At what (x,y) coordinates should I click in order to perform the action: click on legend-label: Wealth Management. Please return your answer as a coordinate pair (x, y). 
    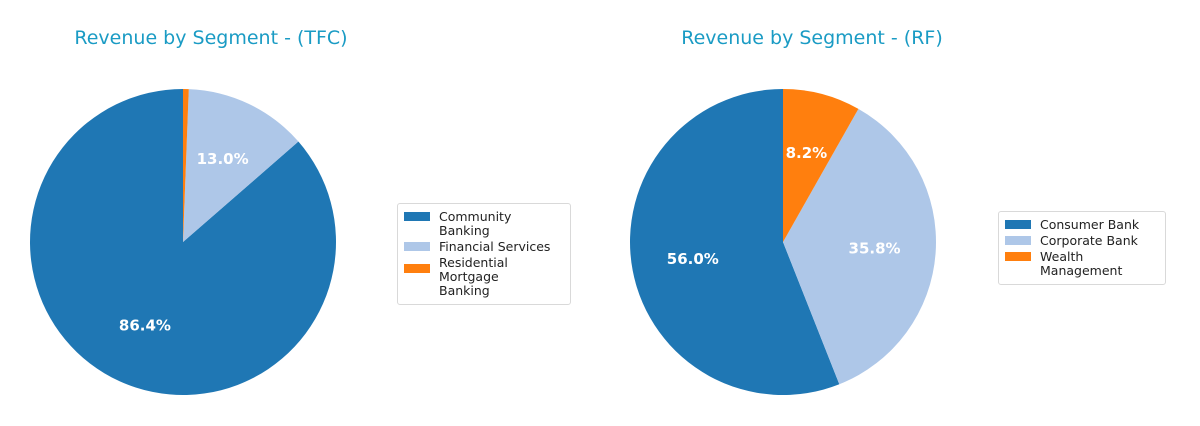
    Looking at the image, I should click on (1081, 263).